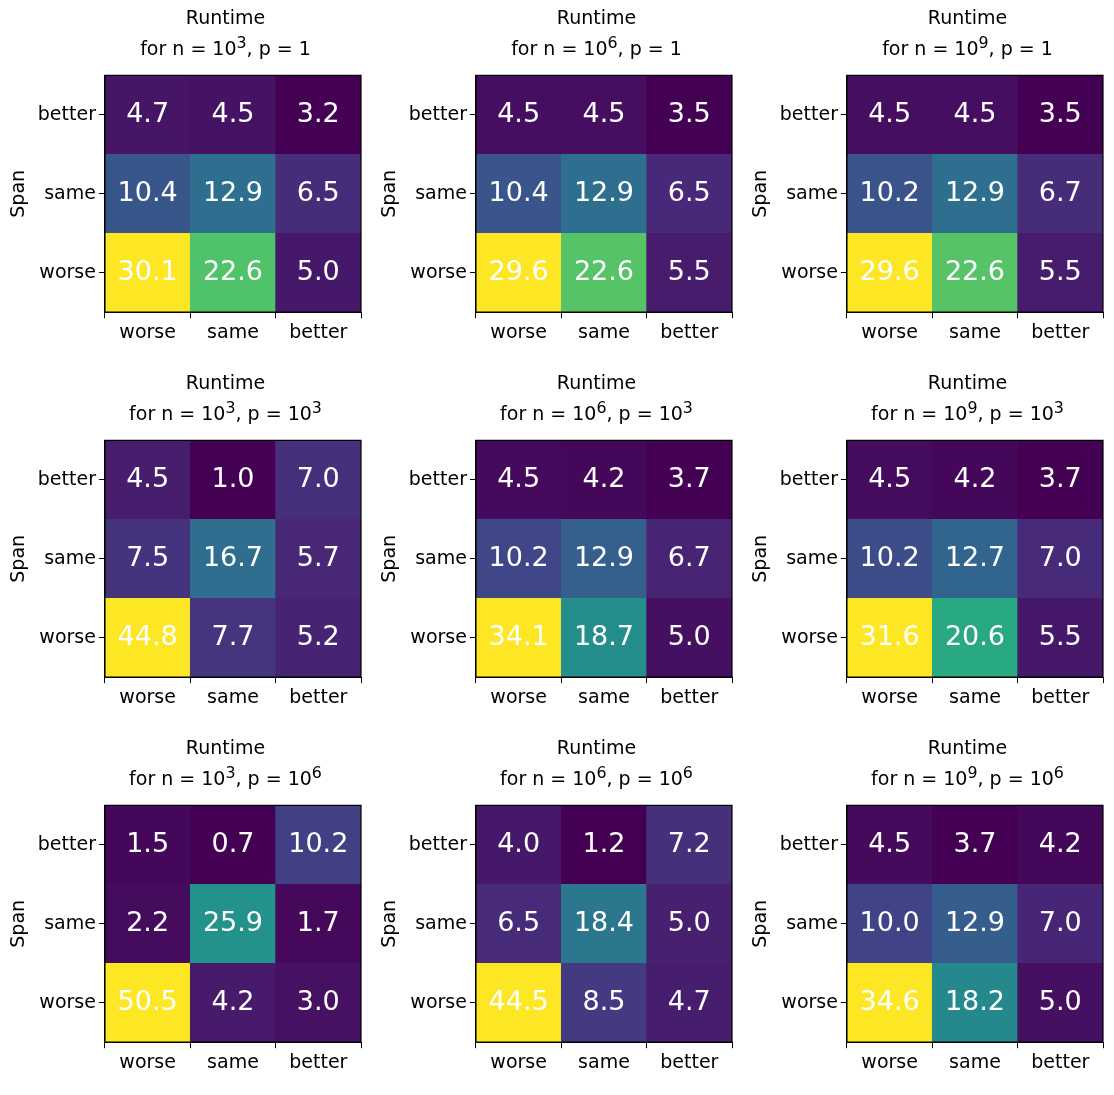 Image resolution: width=1114 pixels, height=1095 pixels. Describe the element at coordinates (233, 557) in the screenshot. I see `data-label: 16.7` at that location.